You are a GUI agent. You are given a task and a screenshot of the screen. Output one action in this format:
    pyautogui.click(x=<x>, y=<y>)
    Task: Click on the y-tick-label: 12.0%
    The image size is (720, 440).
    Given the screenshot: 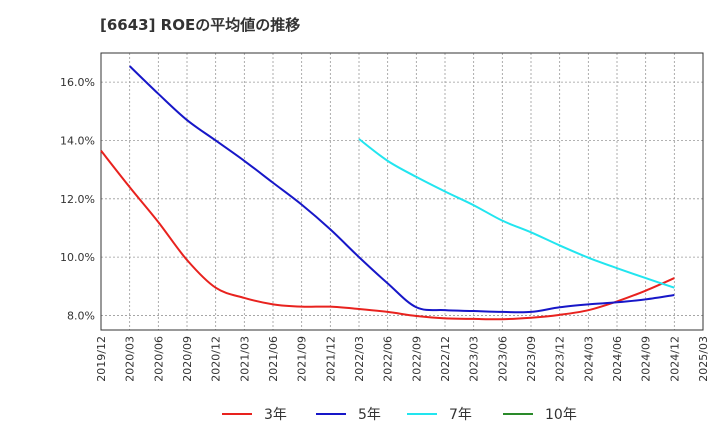 What is the action you would take?
    pyautogui.click(x=77, y=199)
    